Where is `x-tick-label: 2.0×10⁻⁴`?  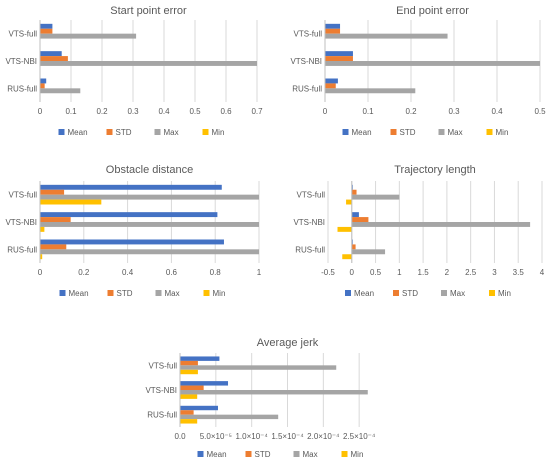
x-tick-label: 2.0×10⁻⁴ is located at coordinates (323, 436).